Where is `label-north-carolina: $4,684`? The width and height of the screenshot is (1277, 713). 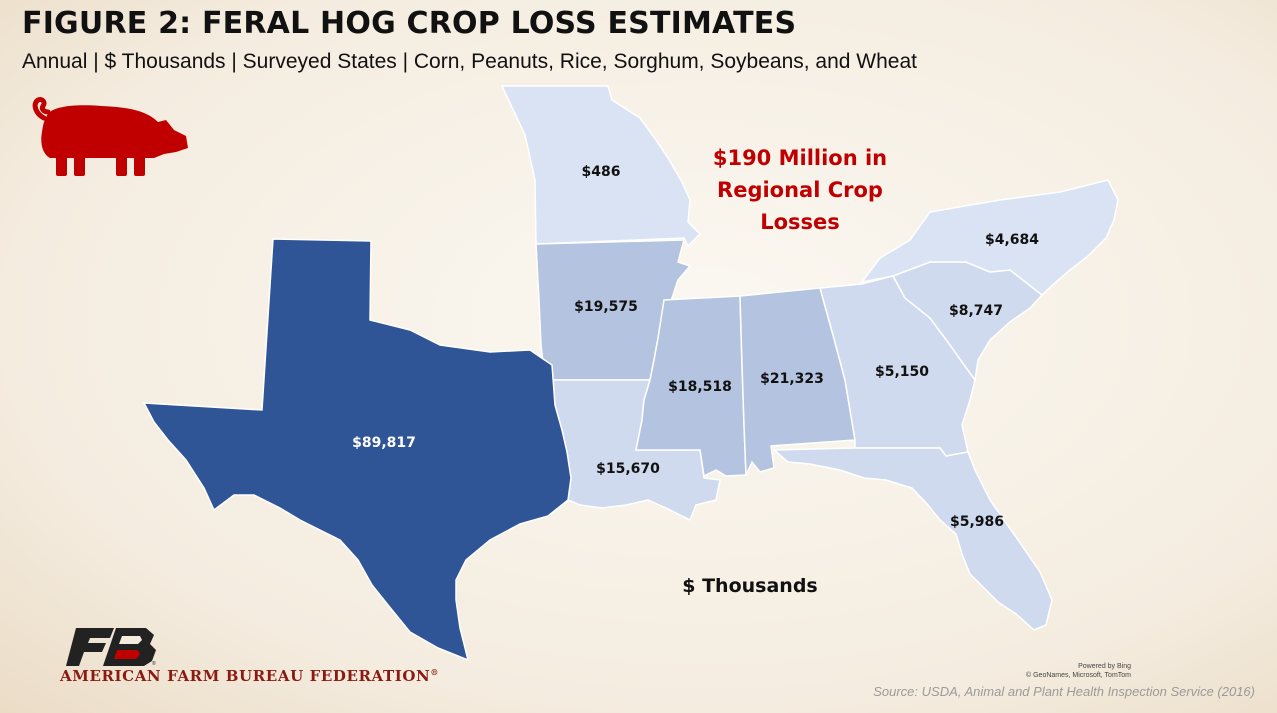 label-north-carolina: $4,684 is located at coordinates (1012, 240).